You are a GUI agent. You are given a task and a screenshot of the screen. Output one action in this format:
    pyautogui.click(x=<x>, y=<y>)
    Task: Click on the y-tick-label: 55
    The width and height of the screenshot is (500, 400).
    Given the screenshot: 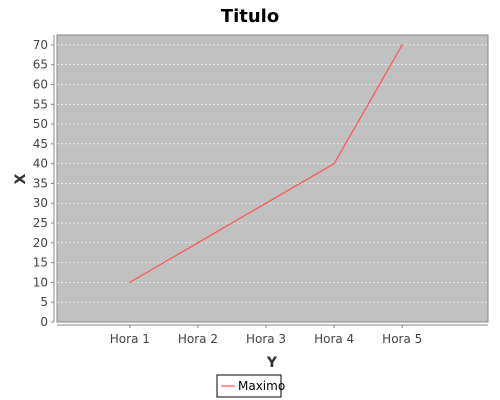 What is the action you would take?
    pyautogui.click(x=40, y=104)
    